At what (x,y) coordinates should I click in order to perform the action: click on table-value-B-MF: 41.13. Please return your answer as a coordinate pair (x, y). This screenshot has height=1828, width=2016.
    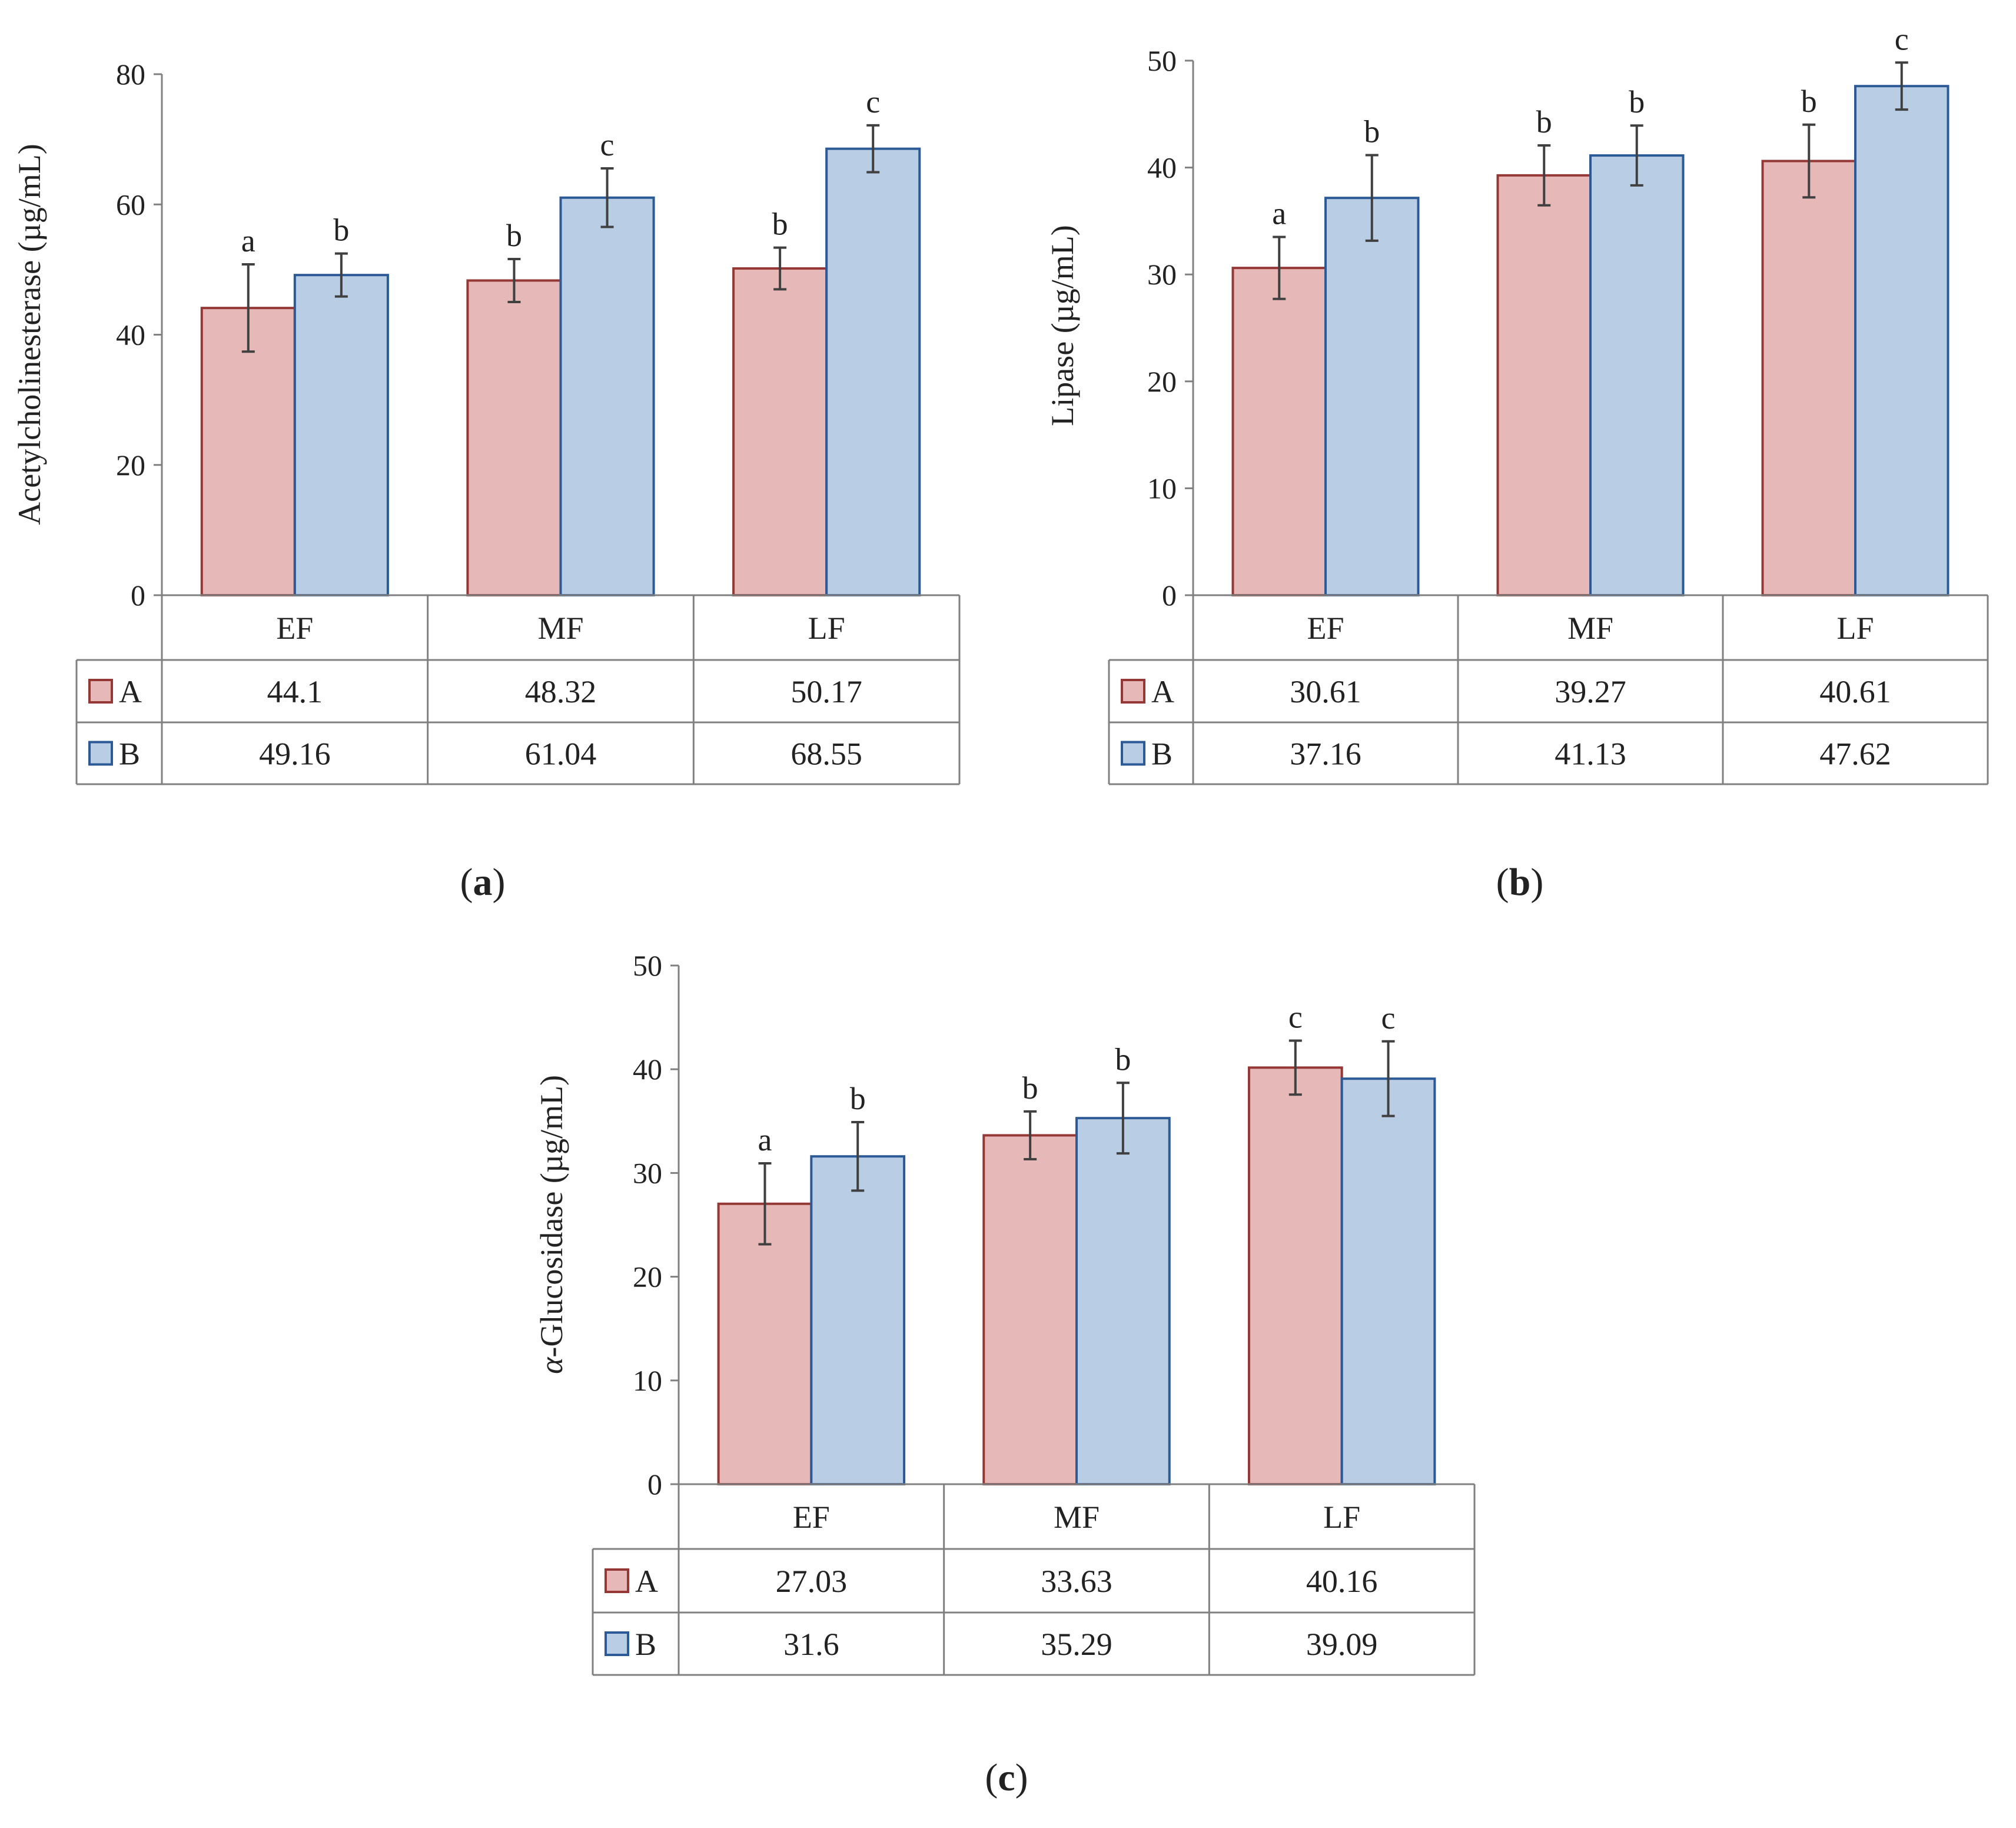
    Looking at the image, I should click on (1590, 754).